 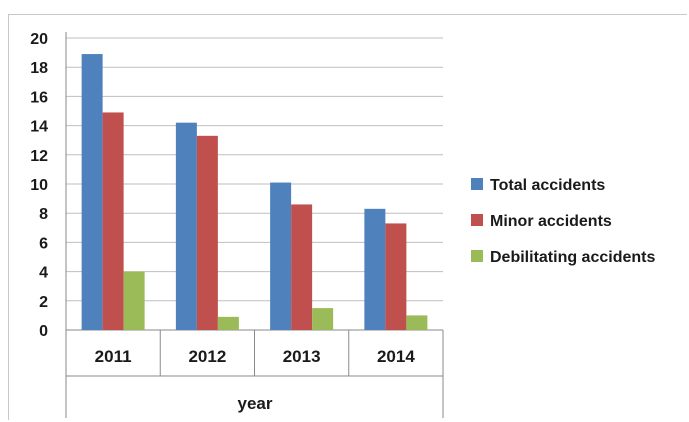 I want to click on legend-label: Minor accidents, so click(x=551, y=221).